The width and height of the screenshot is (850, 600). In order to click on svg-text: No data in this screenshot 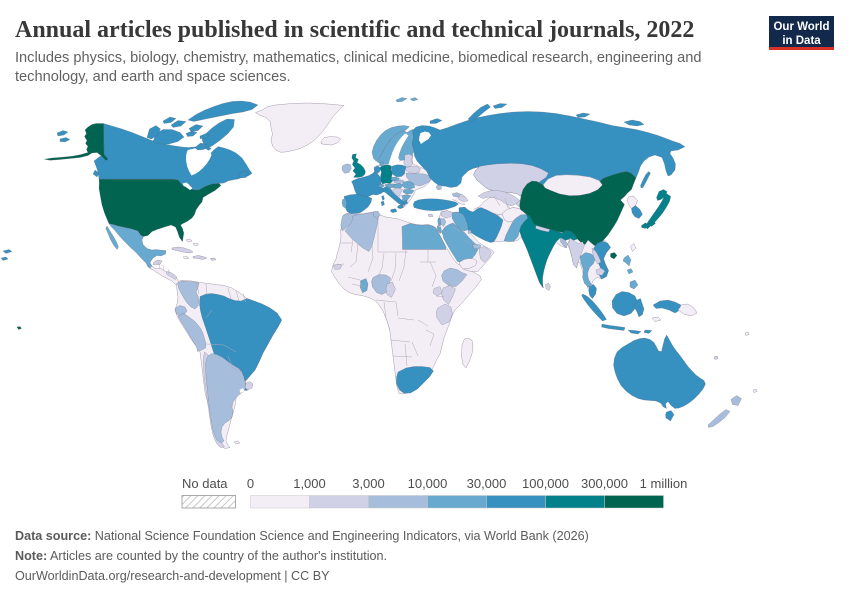, I will do `click(205, 483)`.